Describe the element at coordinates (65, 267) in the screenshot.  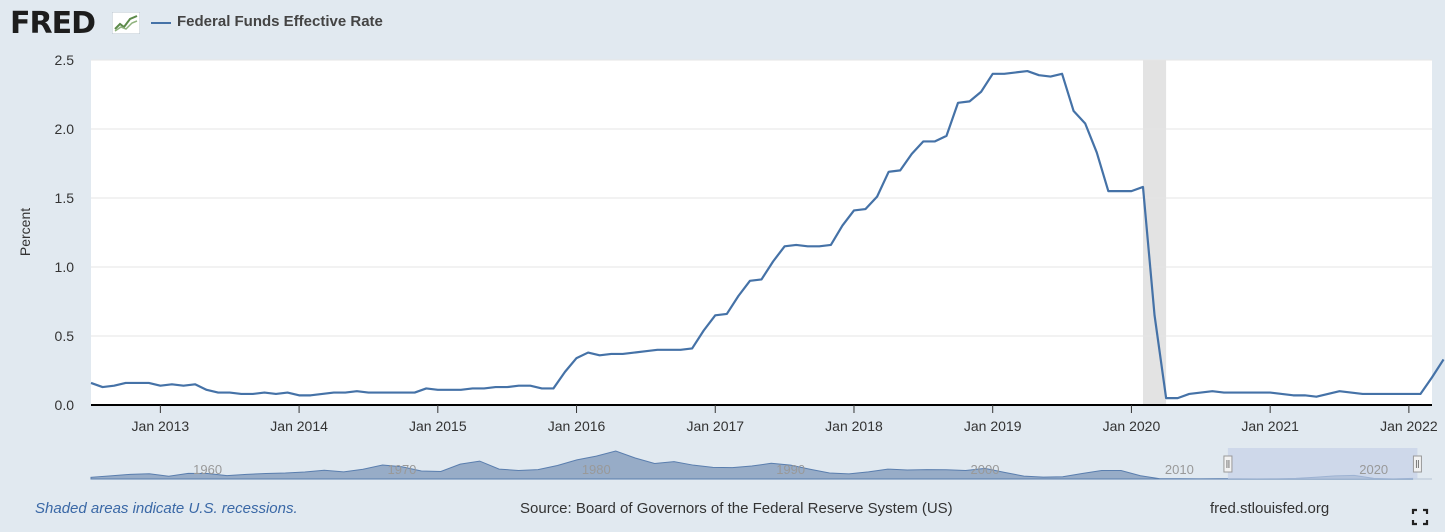
I see `y-tick-label-2: 1.0` at that location.